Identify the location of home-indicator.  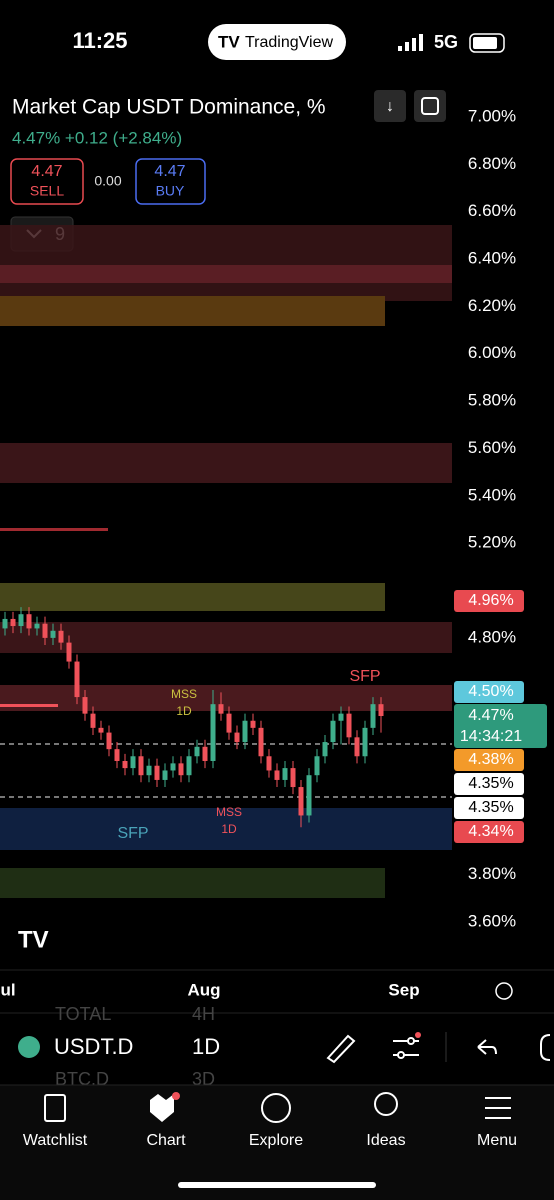
(277, 1185).